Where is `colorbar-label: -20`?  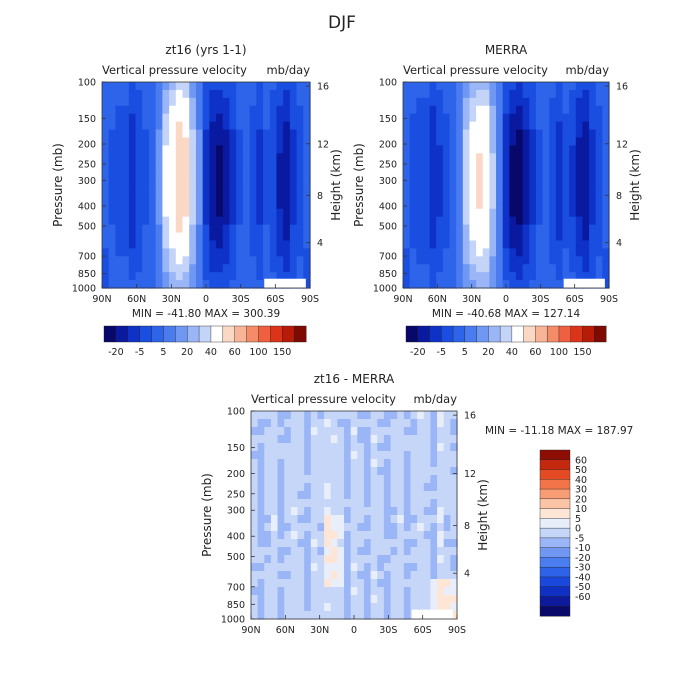 colorbar-label: -20 is located at coordinates (116, 352).